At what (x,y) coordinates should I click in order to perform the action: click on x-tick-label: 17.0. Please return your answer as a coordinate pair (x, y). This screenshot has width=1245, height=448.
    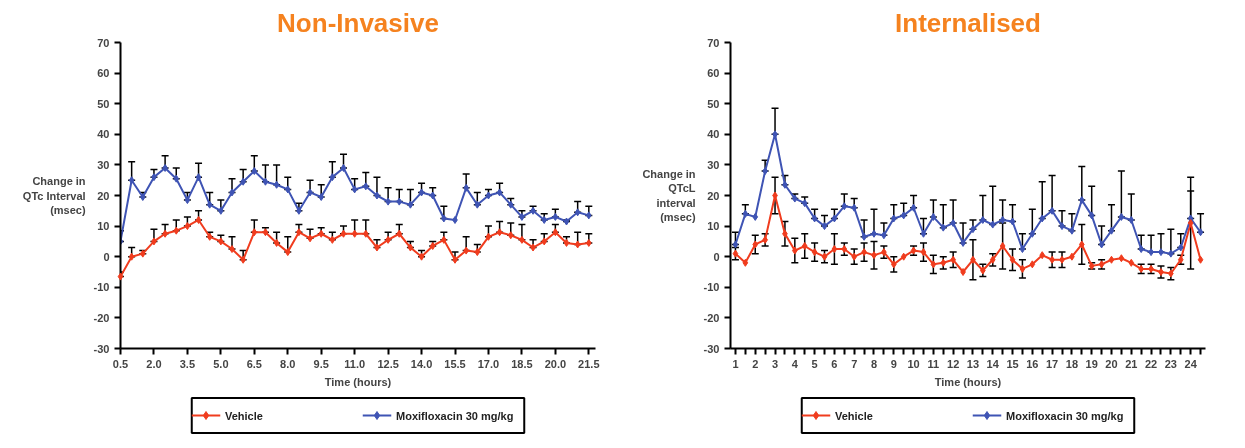
    Looking at the image, I should click on (488, 363).